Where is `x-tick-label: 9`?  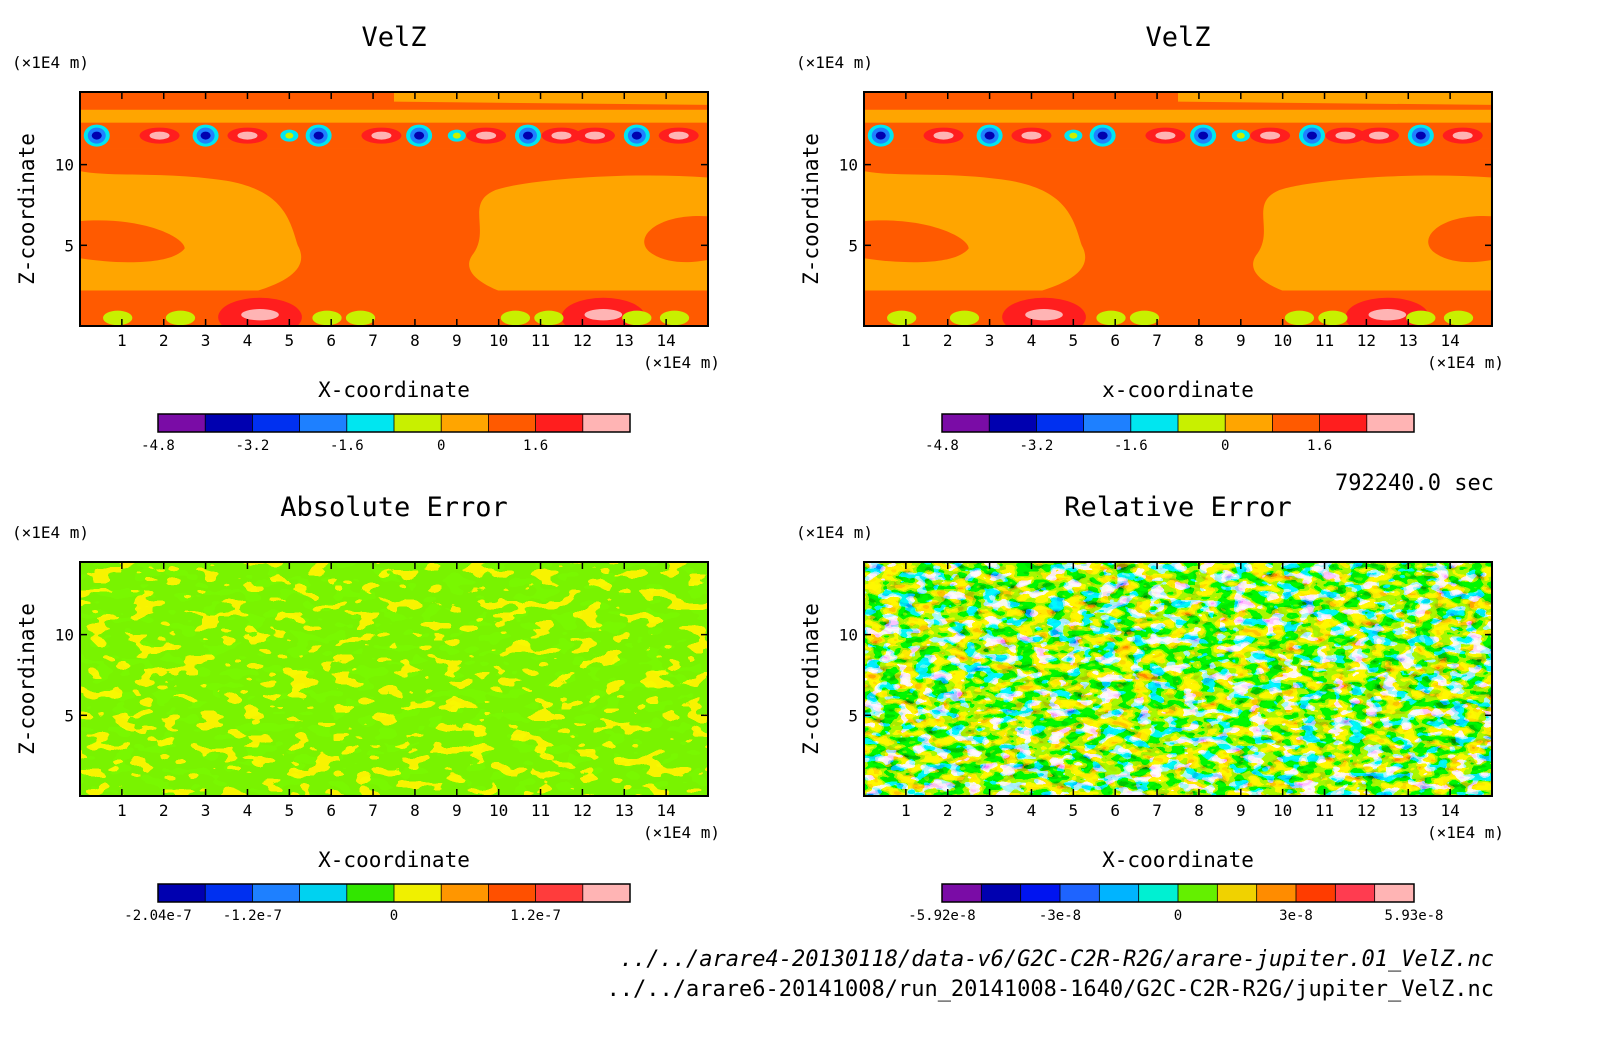 x-tick-label: 9 is located at coordinates (1241, 810).